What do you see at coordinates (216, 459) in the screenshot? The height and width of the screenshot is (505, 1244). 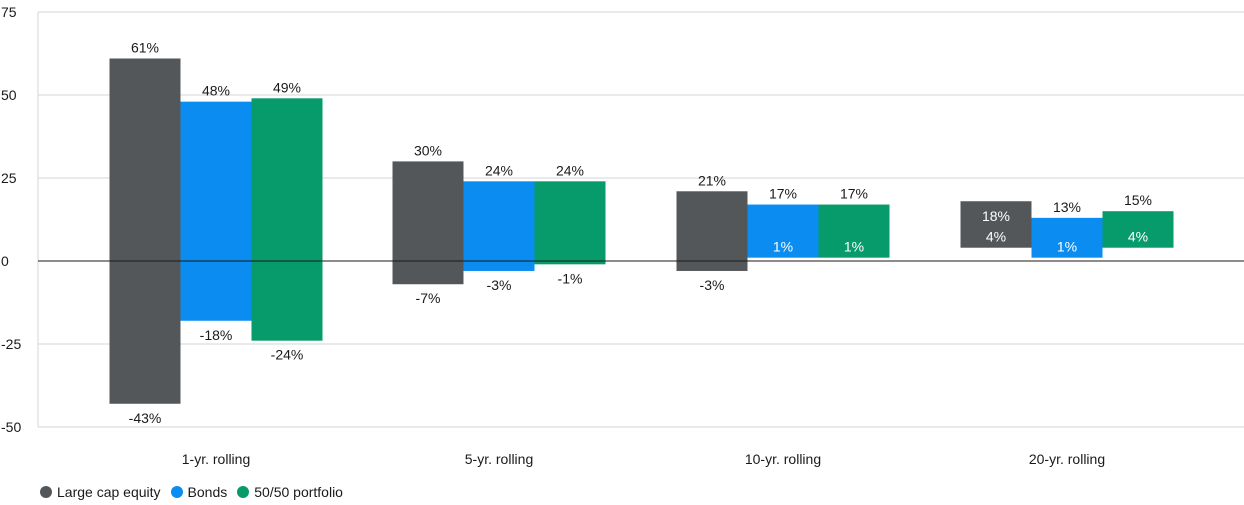 I see `x-category-label: 1-yr. rolling` at bounding box center [216, 459].